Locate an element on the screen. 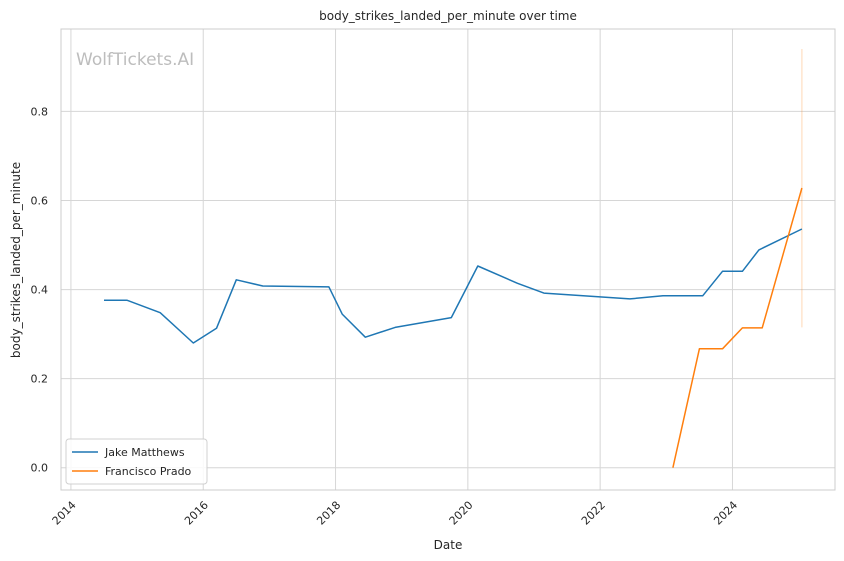  x-tick-label: 2022 is located at coordinates (593, 513).